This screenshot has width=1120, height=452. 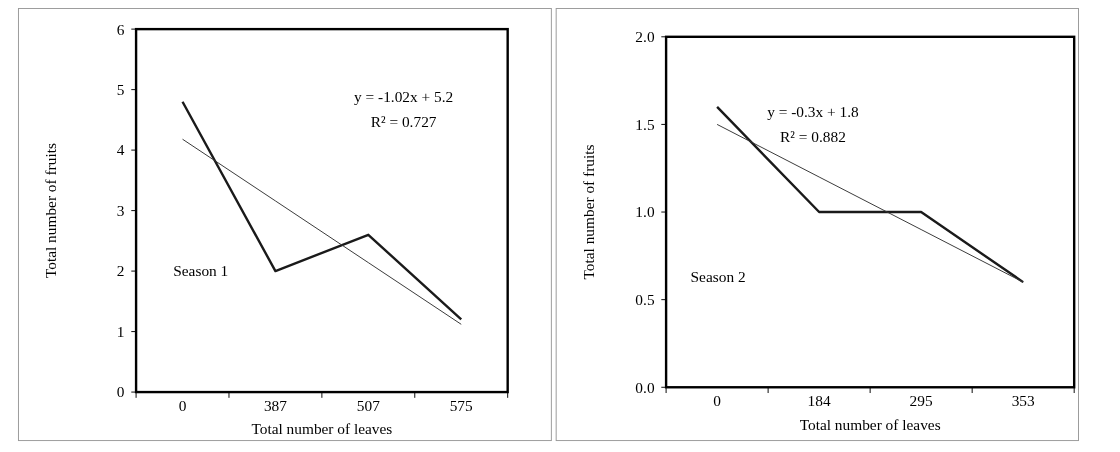 What do you see at coordinates (645, 387) in the screenshot?
I see `y-tick-label: 0.0` at bounding box center [645, 387].